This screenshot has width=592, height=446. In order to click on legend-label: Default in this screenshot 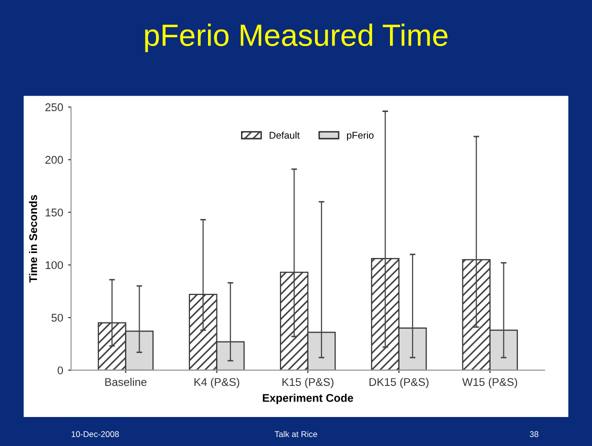, I will do `click(285, 135)`.